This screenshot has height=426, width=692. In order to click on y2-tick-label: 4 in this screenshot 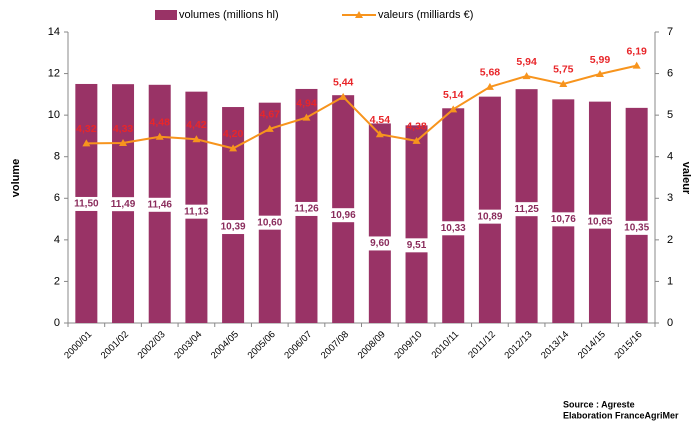, I will do `click(670, 157)`.